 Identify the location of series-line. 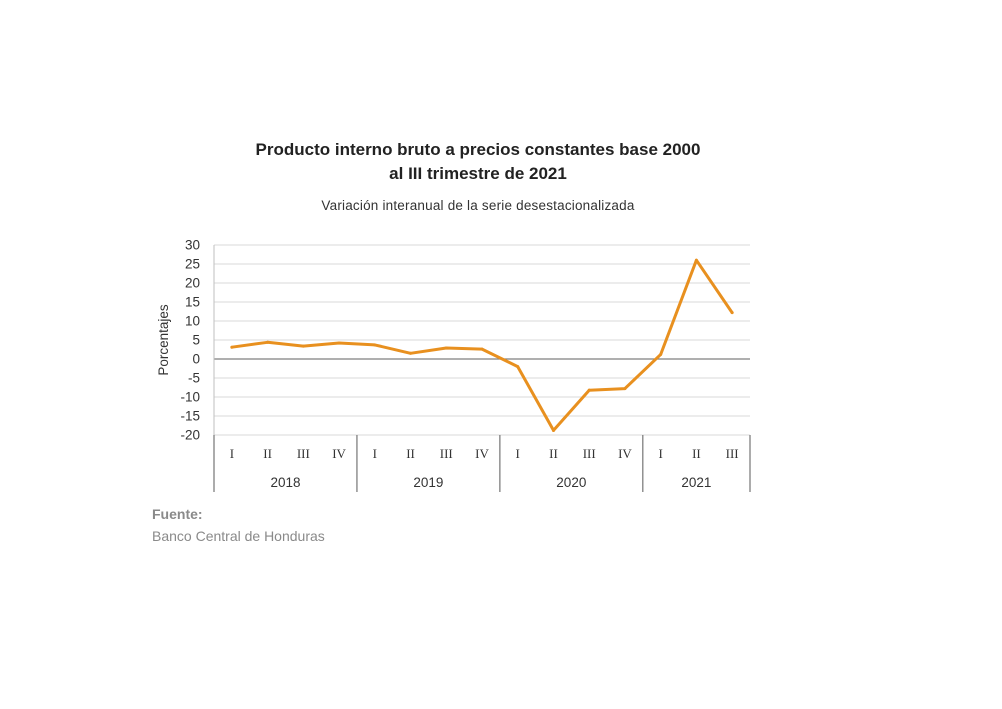
(482, 345).